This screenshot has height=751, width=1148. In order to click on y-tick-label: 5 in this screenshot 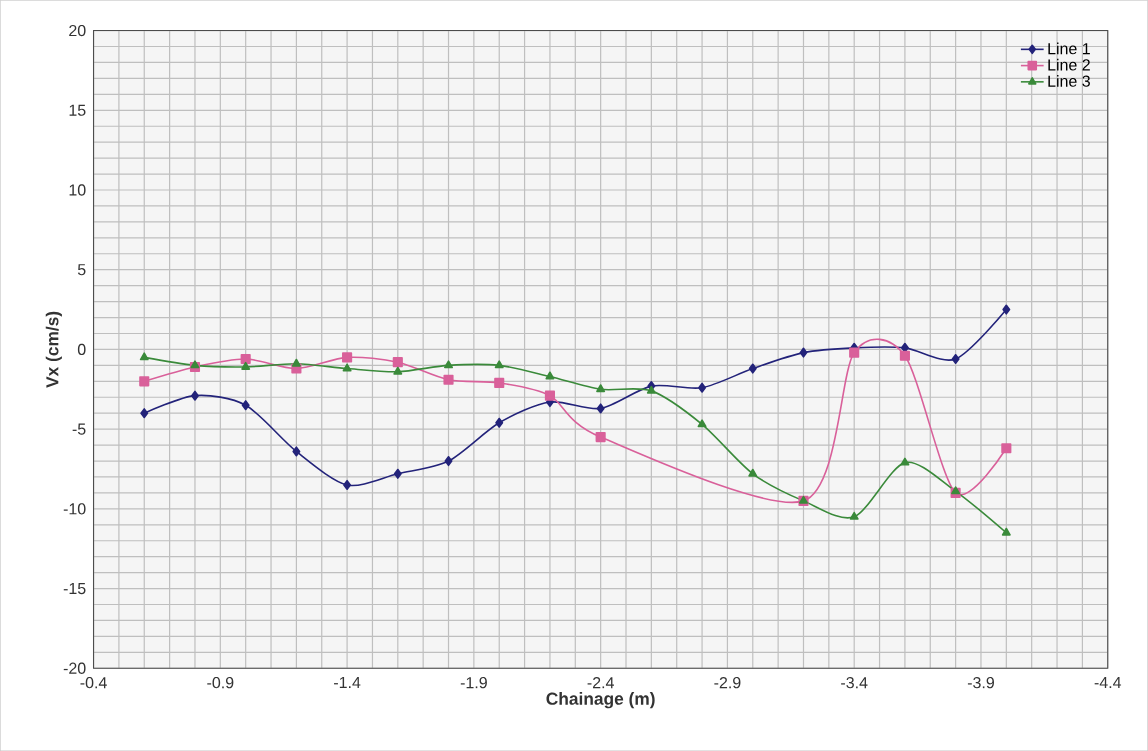, I will do `click(81, 270)`.